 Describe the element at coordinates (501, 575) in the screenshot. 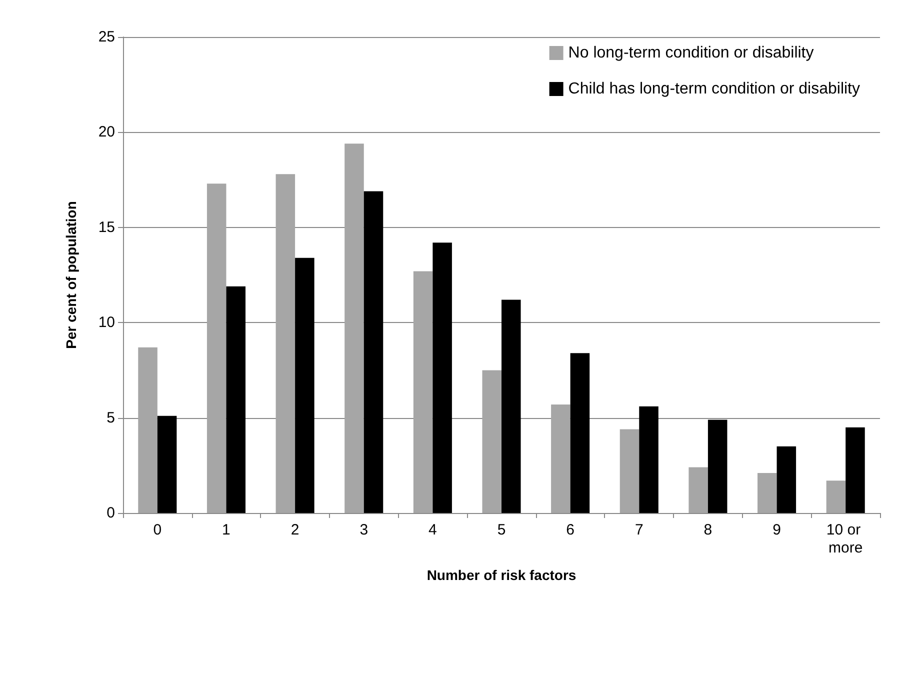

I see `x-axis-title: Number of risk factors` at that location.